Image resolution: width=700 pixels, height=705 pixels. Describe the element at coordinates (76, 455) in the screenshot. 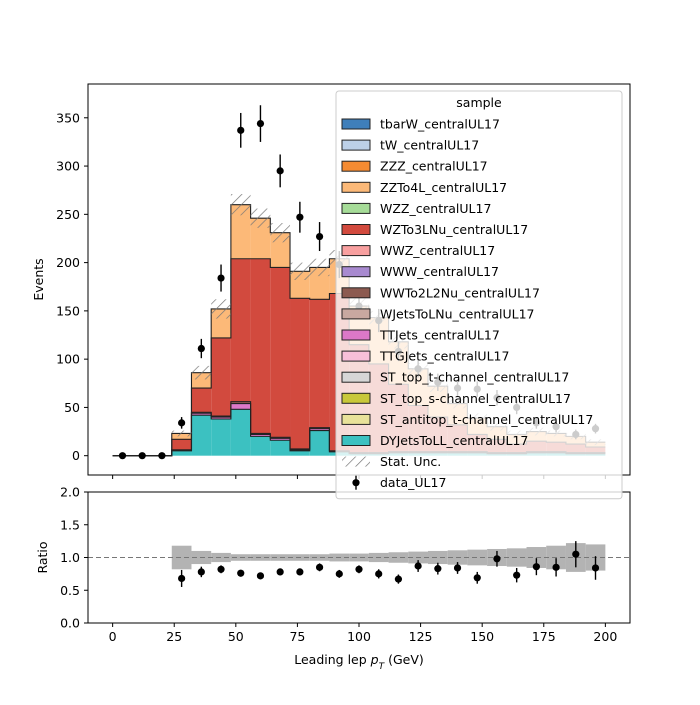

I see `y-tick-label: 0` at that location.